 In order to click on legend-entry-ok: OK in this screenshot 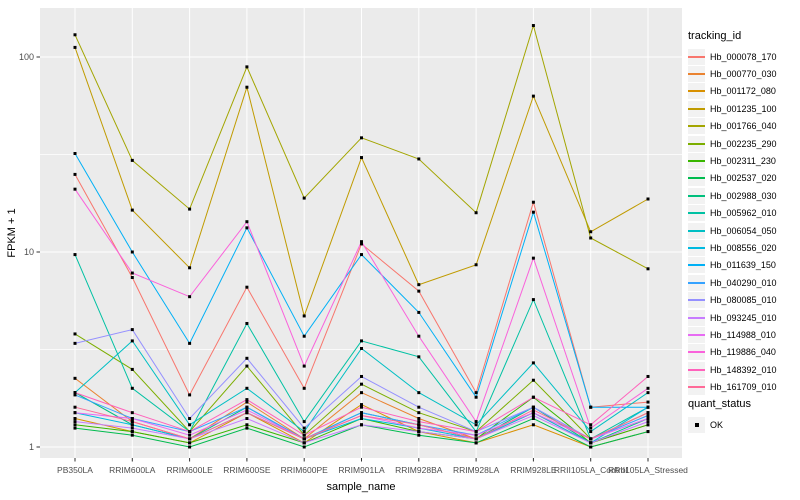, I will do `click(744, 424)`.